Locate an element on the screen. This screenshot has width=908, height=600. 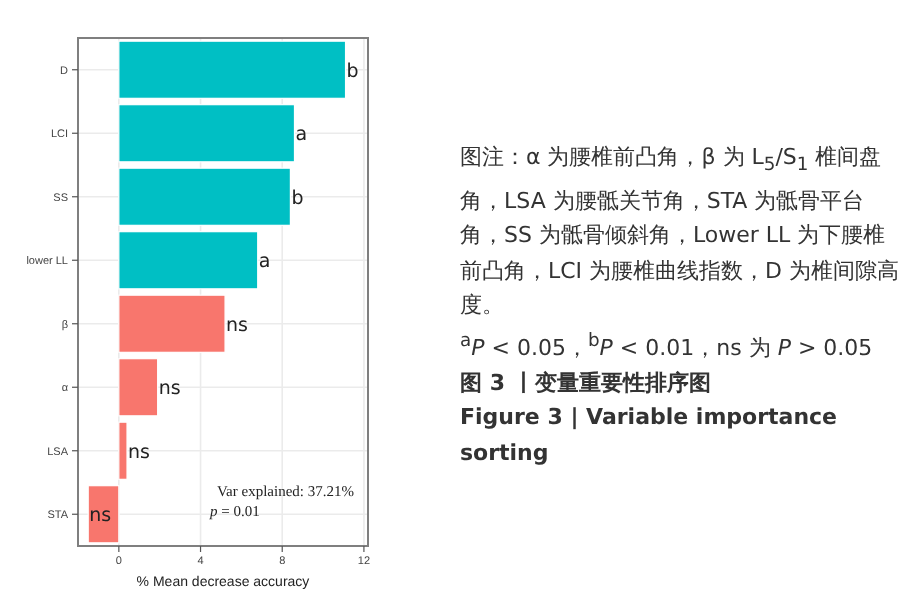
text: 图注：α 为腰椎前凸角，β 为 L$_{5}$/S$_{1}$ 椎间盘角，LSA 为腰骶关节角，STA 为骶骨平台角，SS 为骶骨倾斜角，Lower LL 为下腰椎前凸角，LCI 为腰椎曲线指数，D 为椎间隙高度。 is located at coordinates (680, 231).